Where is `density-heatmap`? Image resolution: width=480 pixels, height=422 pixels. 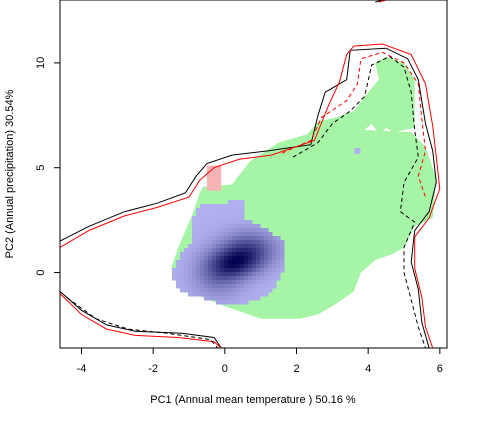
density-heatmap is located at coordinates (266, 226).